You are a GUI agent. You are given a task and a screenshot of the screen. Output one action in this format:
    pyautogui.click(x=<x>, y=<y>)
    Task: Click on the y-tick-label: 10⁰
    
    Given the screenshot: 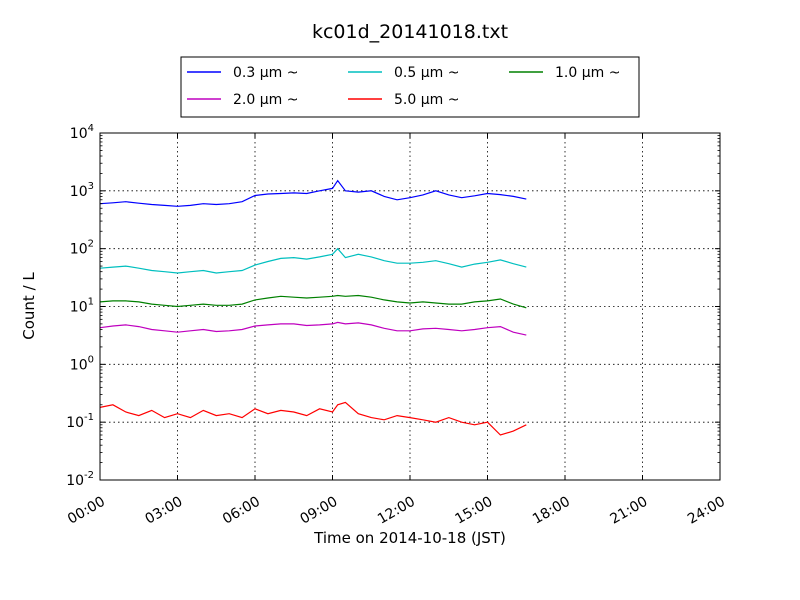 What is the action you would take?
    pyautogui.click(x=82, y=363)
    